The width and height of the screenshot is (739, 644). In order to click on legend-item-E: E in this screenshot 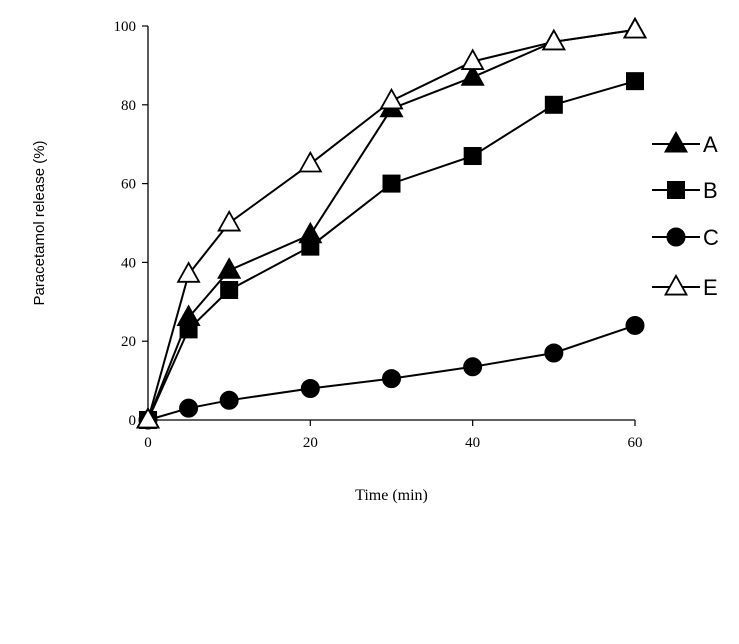, I will do `click(685, 286)`.